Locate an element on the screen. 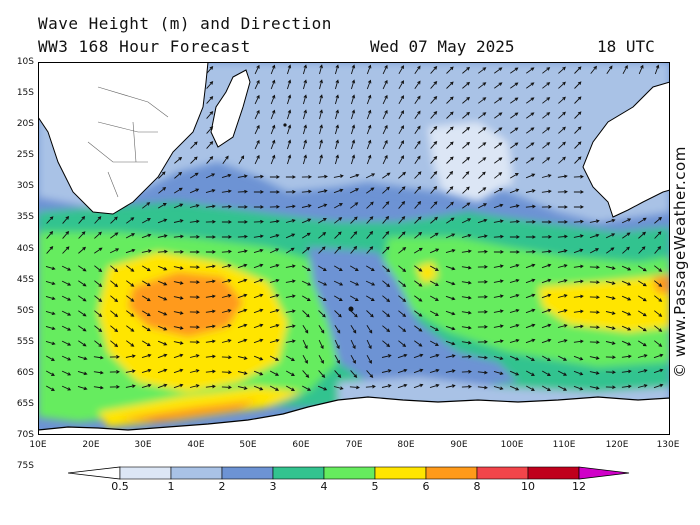  lat-label-70s: 70S is located at coordinates (25, 435).